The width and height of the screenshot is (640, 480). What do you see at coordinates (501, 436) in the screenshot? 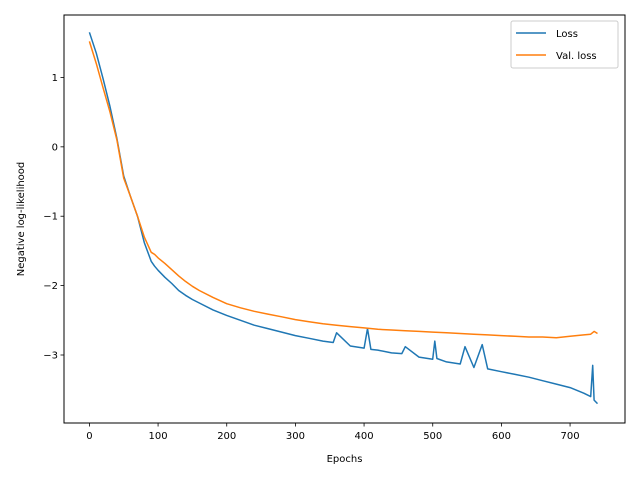
I see `x-tick-label: 600` at bounding box center [501, 436].